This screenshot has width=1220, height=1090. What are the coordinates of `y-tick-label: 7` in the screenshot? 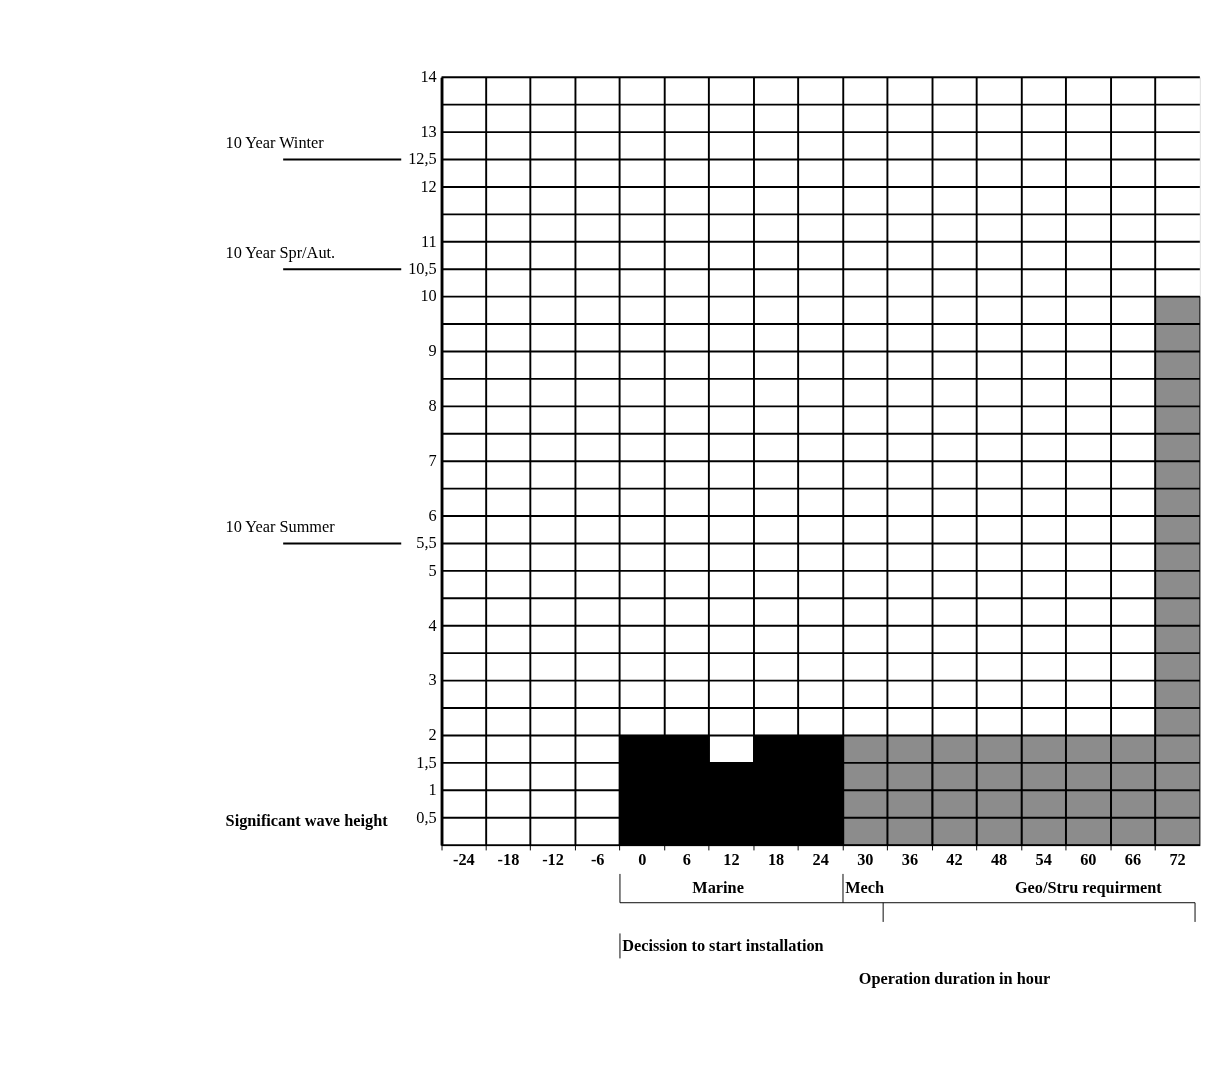 It's located at (432, 460).